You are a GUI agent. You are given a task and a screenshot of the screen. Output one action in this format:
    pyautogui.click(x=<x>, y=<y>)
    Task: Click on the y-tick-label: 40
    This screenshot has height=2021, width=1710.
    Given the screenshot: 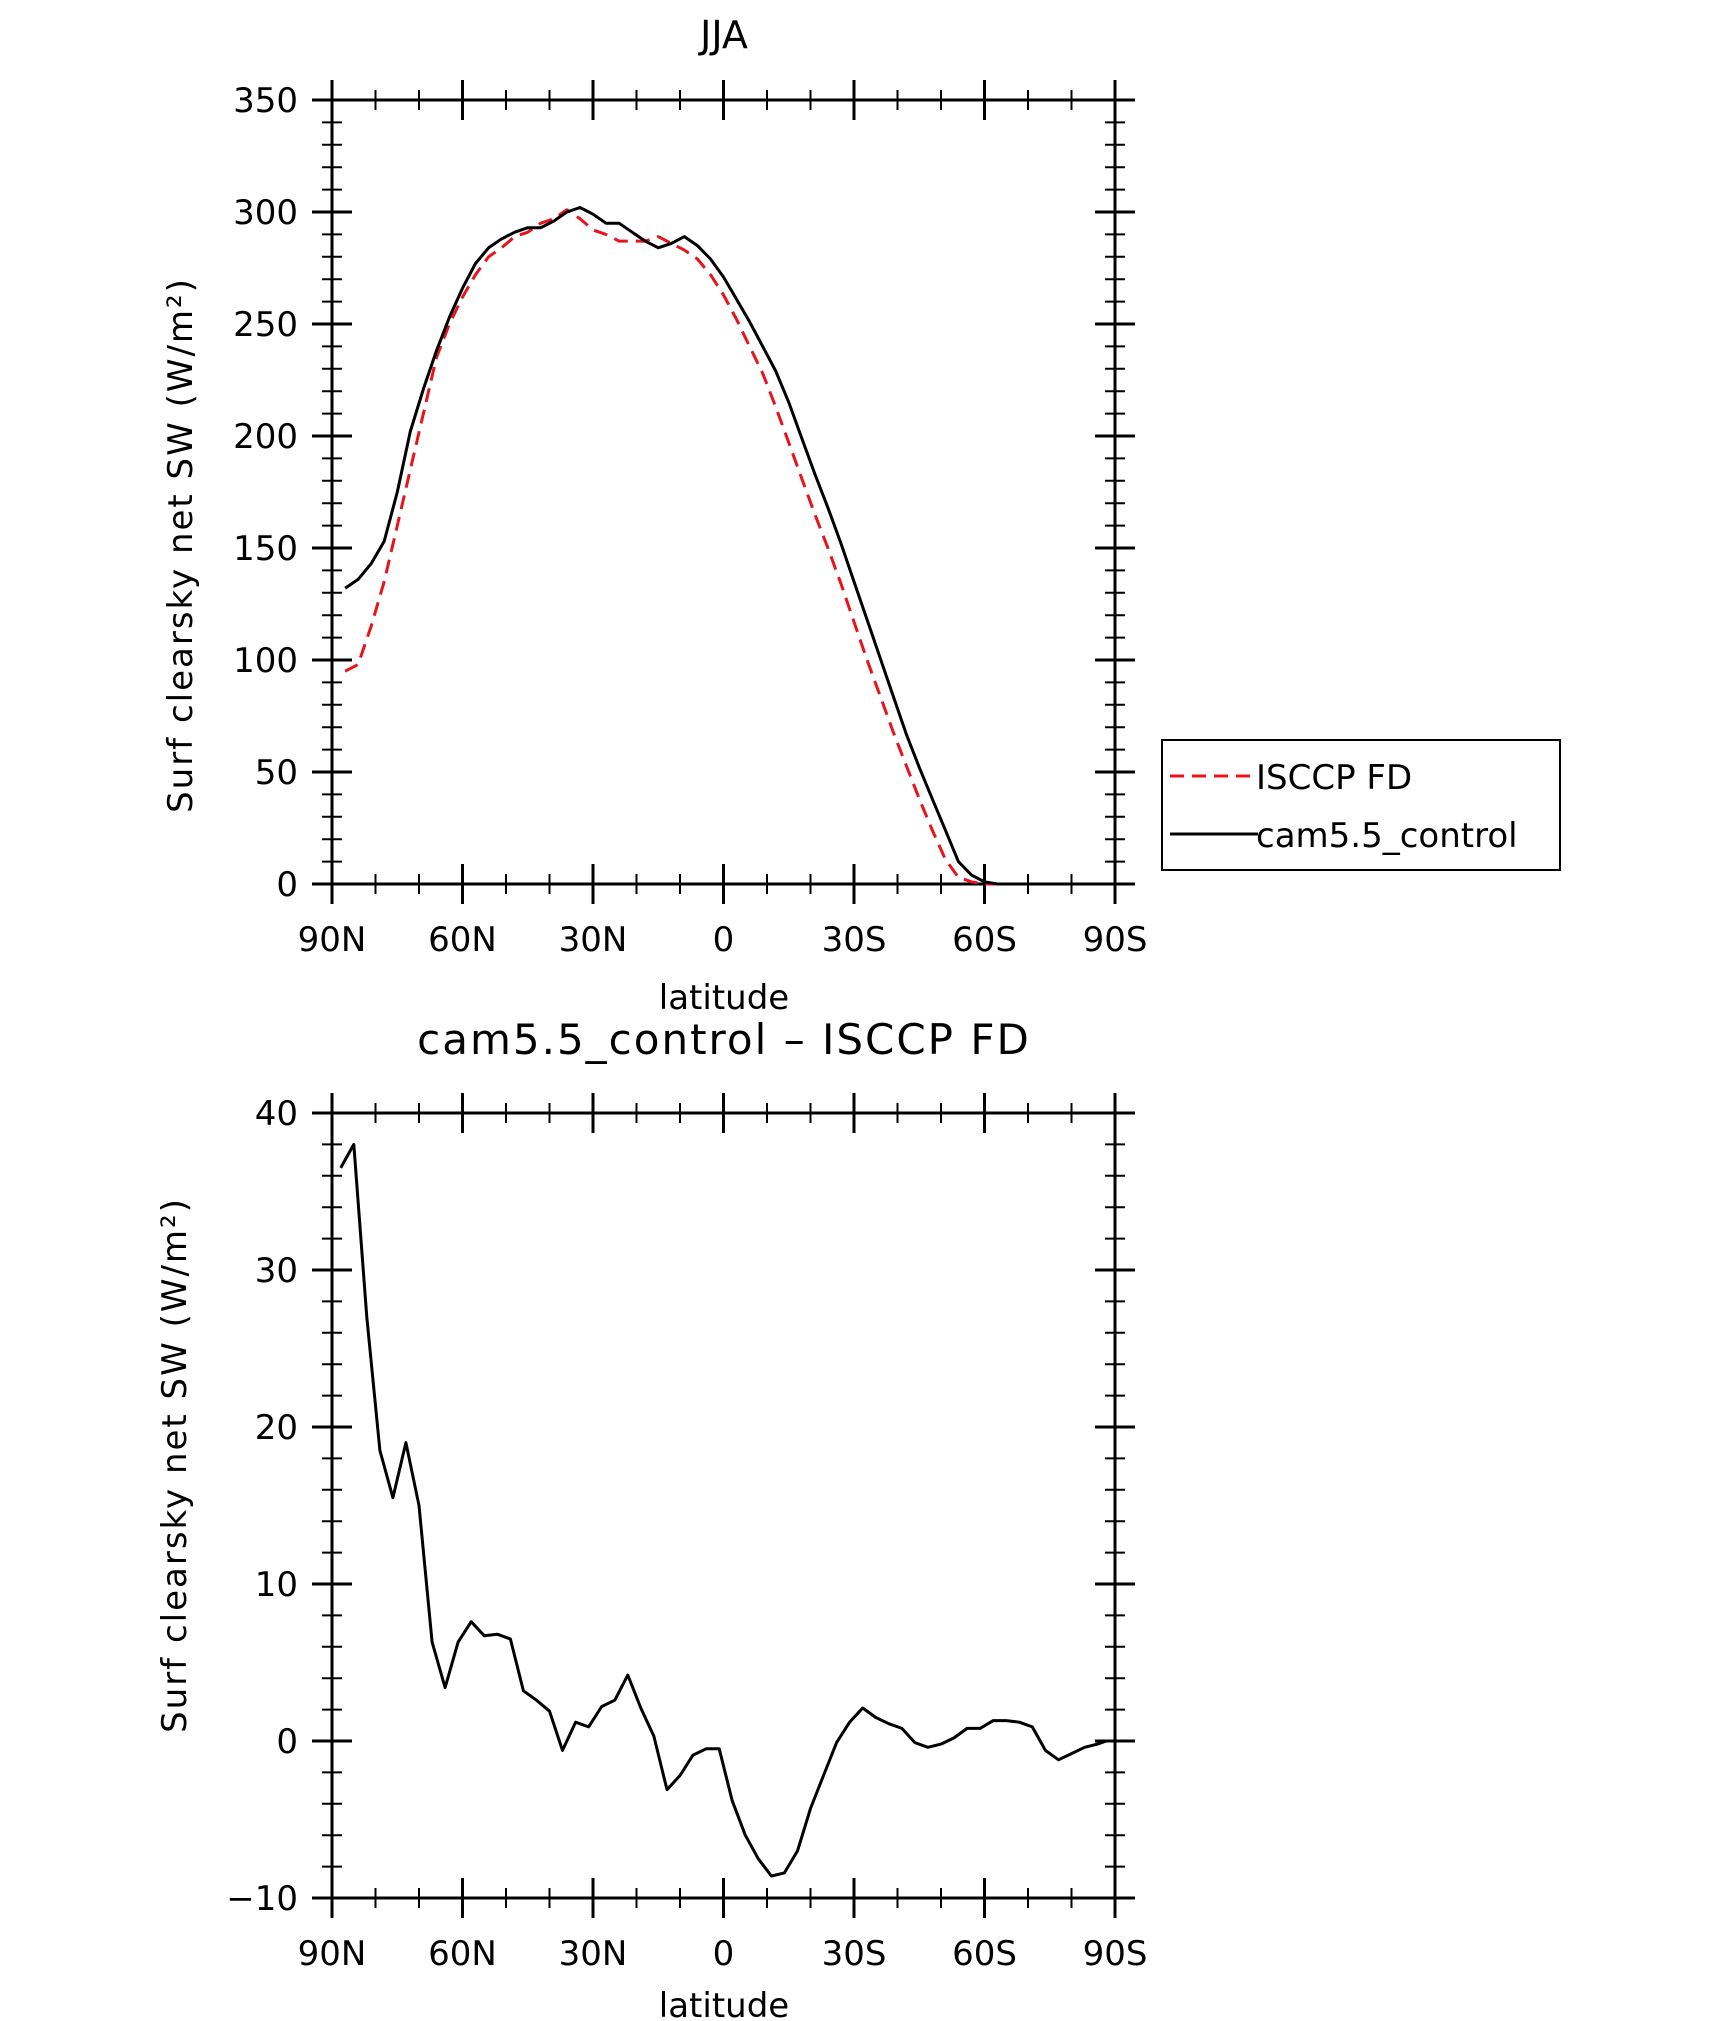 What is the action you would take?
    pyautogui.click(x=276, y=1114)
    